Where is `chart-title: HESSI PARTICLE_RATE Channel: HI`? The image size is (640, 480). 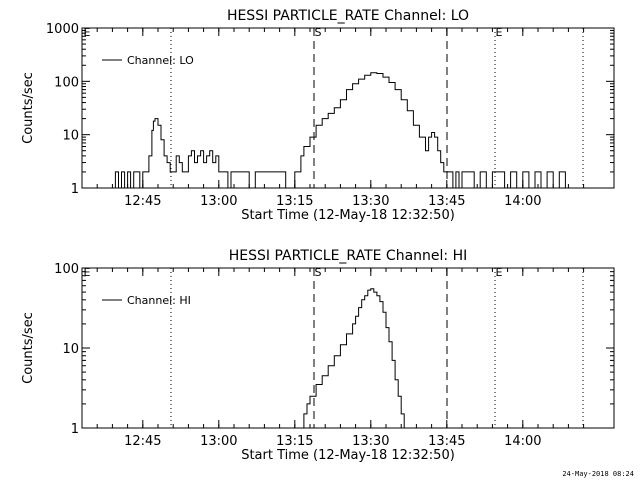
chart-title: HESSI PARTICLE_RATE Channel: HI is located at coordinates (348, 256).